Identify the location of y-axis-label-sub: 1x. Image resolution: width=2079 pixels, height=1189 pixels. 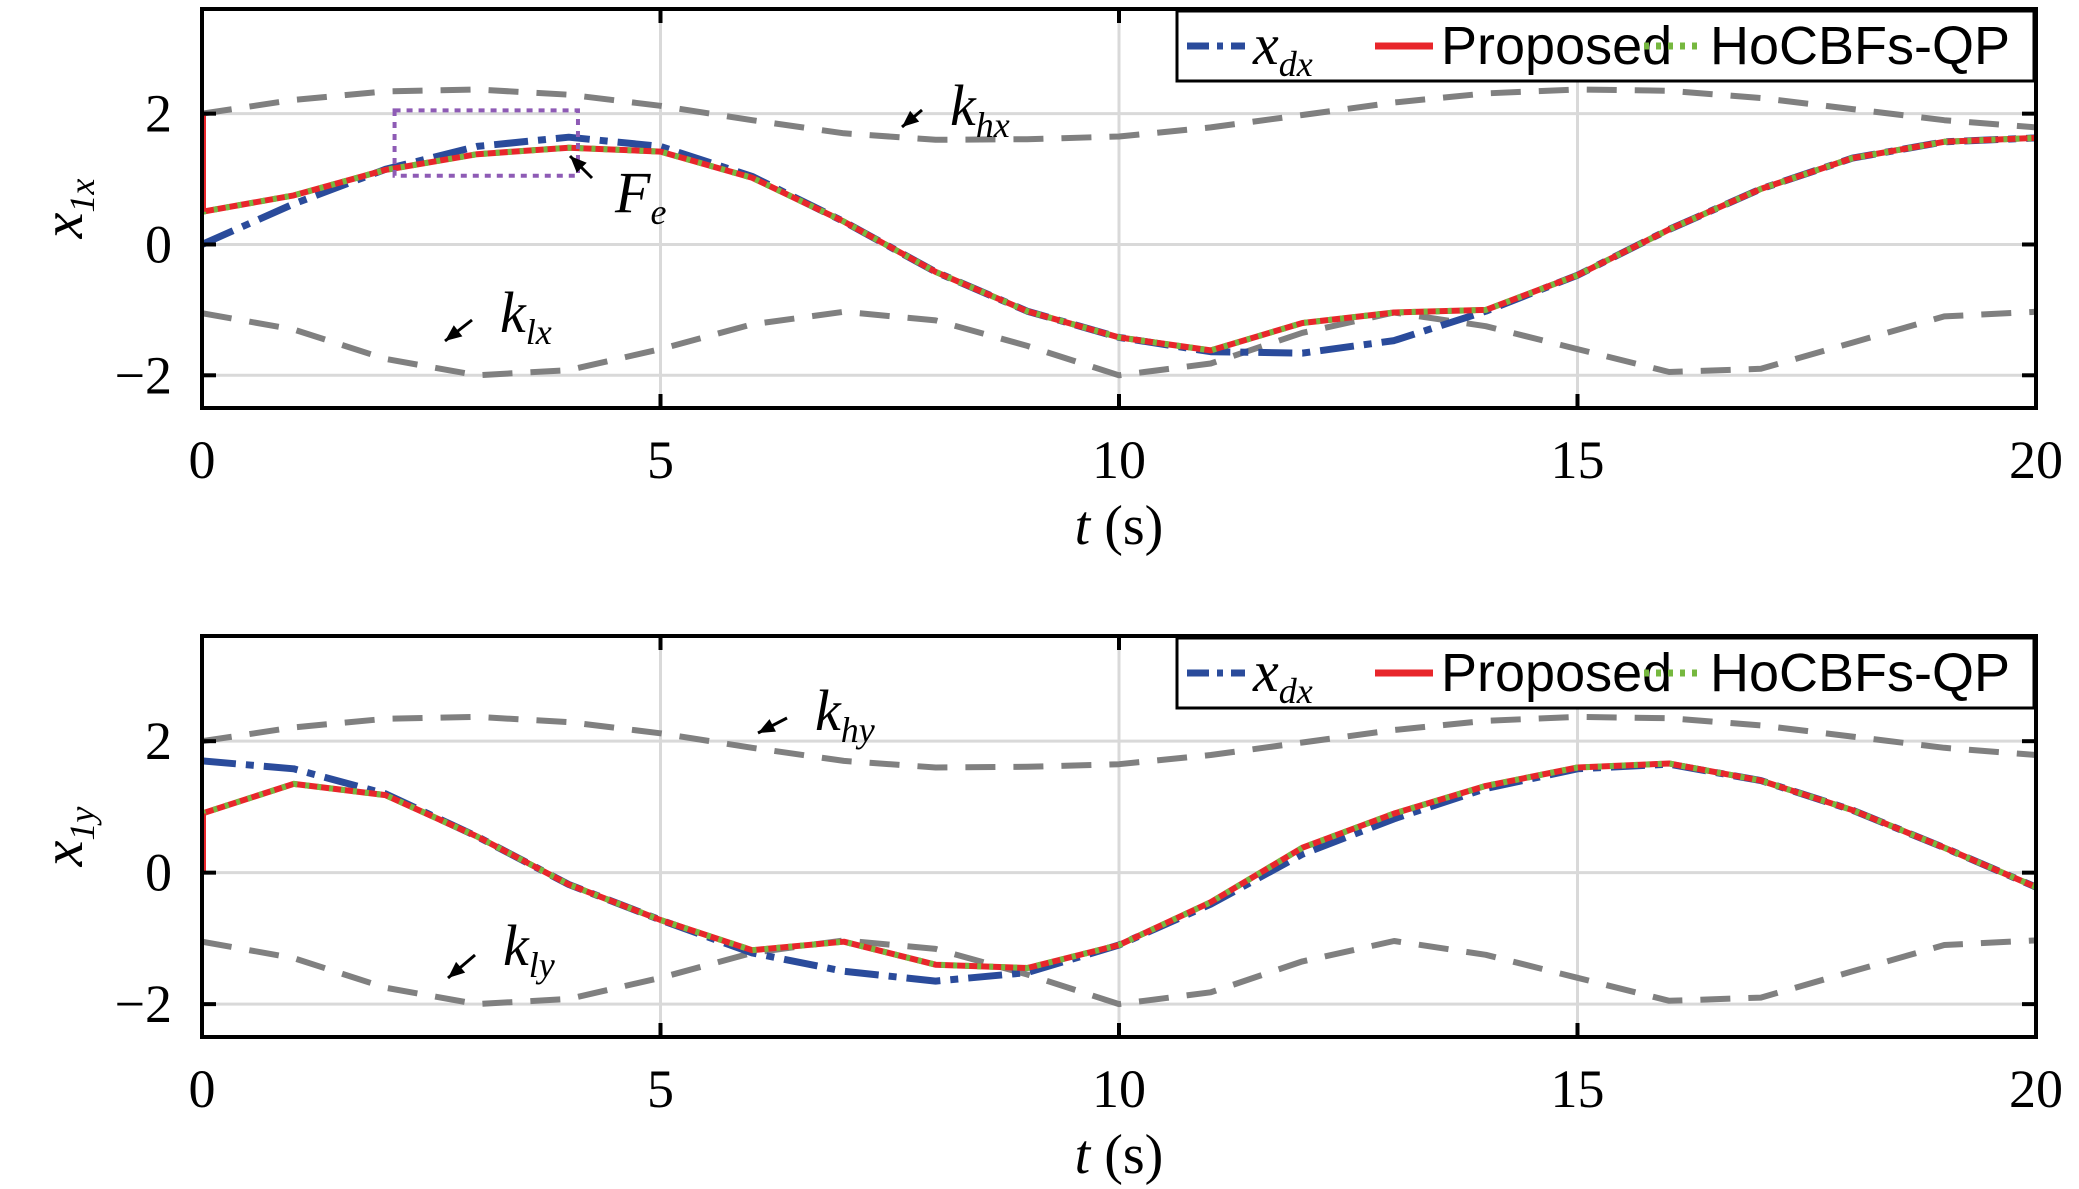
(82, 196).